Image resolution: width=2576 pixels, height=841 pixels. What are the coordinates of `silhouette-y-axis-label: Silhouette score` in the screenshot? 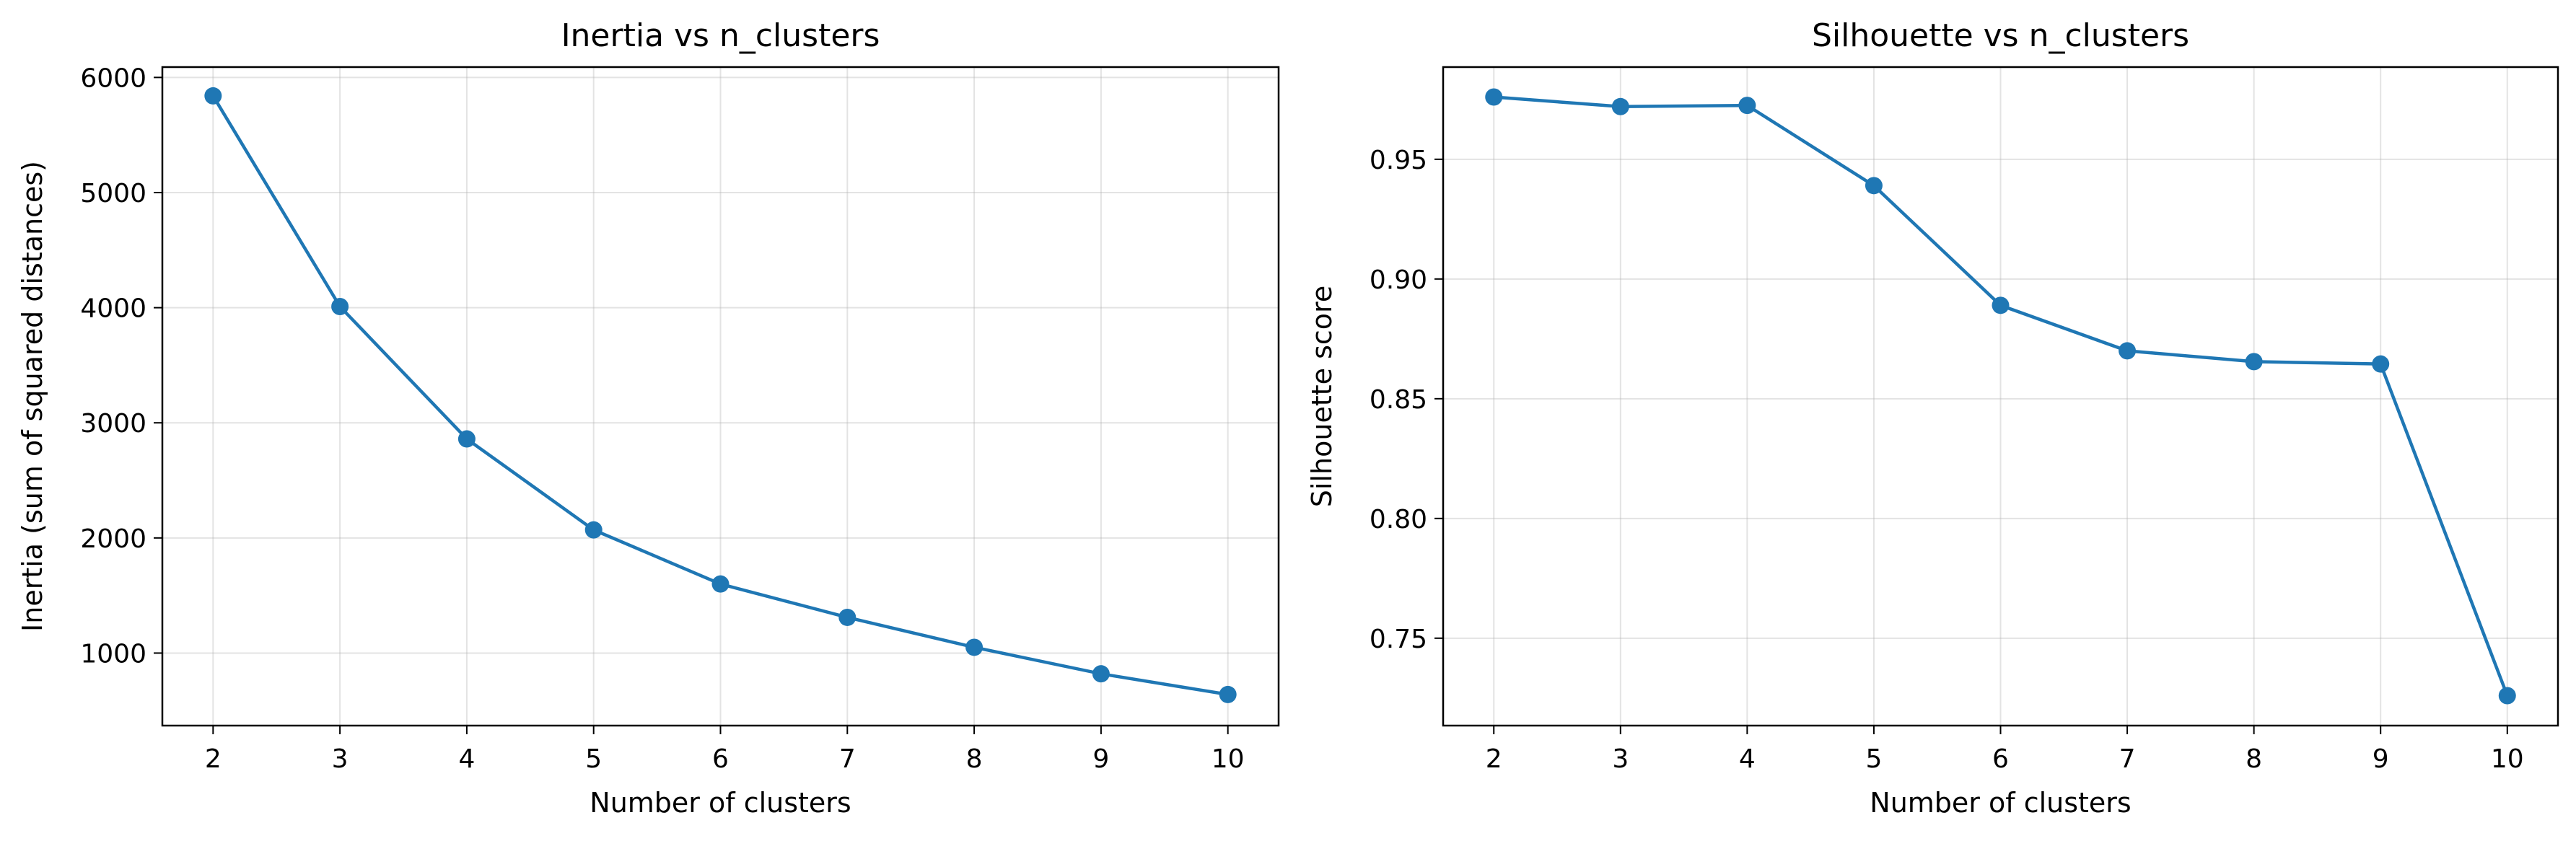 It's located at (1322, 396).